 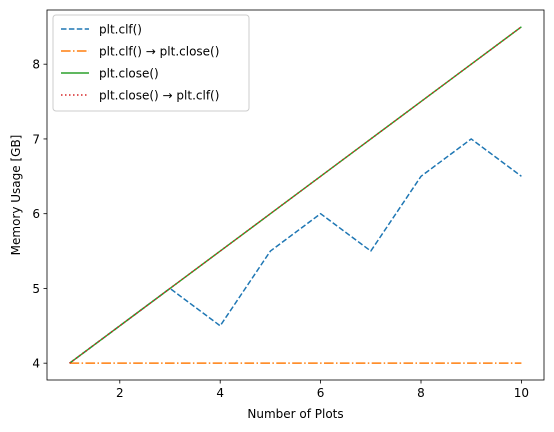 I want to click on x-axis-label: Number of Plots, so click(x=295, y=414).